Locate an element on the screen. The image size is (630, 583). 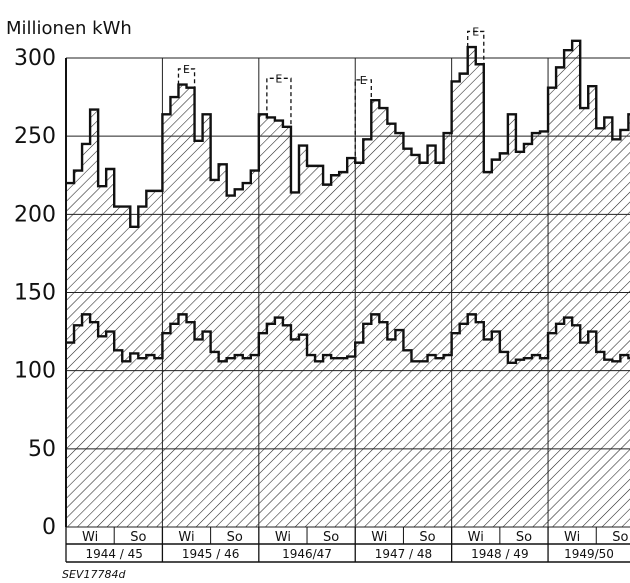
y-axis-ticks: 0 50 100 150 200 250 300 is located at coordinates (35, 293).